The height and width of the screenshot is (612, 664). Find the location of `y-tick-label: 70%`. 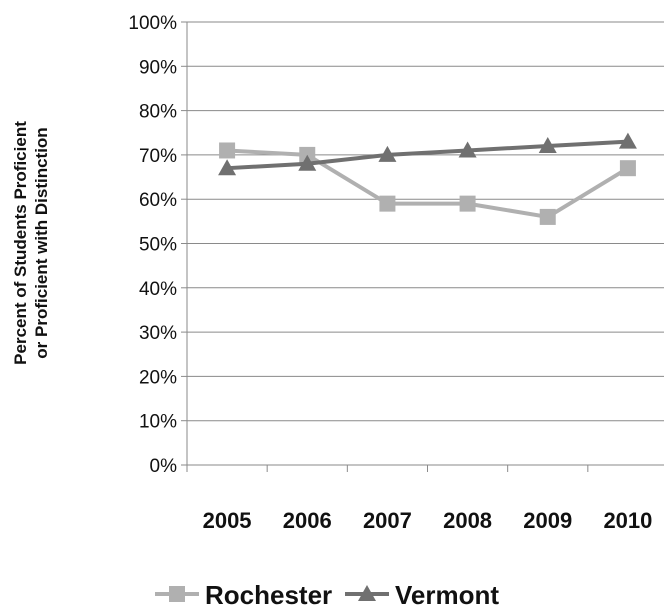

y-tick-label: 70% is located at coordinates (158, 156).